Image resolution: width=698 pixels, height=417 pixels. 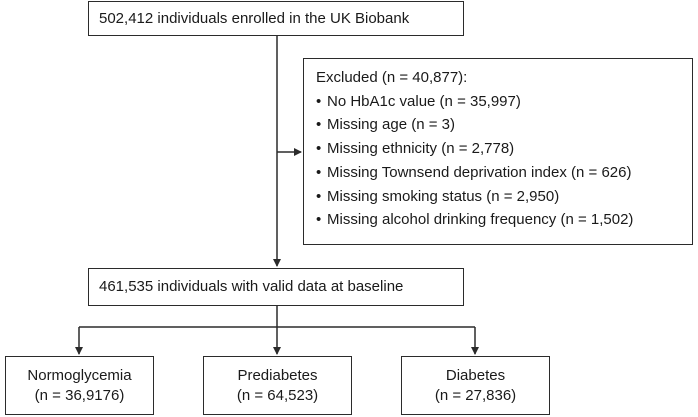 I want to click on excluded-title: Excluded (n = 40,877):, so click(x=392, y=77).